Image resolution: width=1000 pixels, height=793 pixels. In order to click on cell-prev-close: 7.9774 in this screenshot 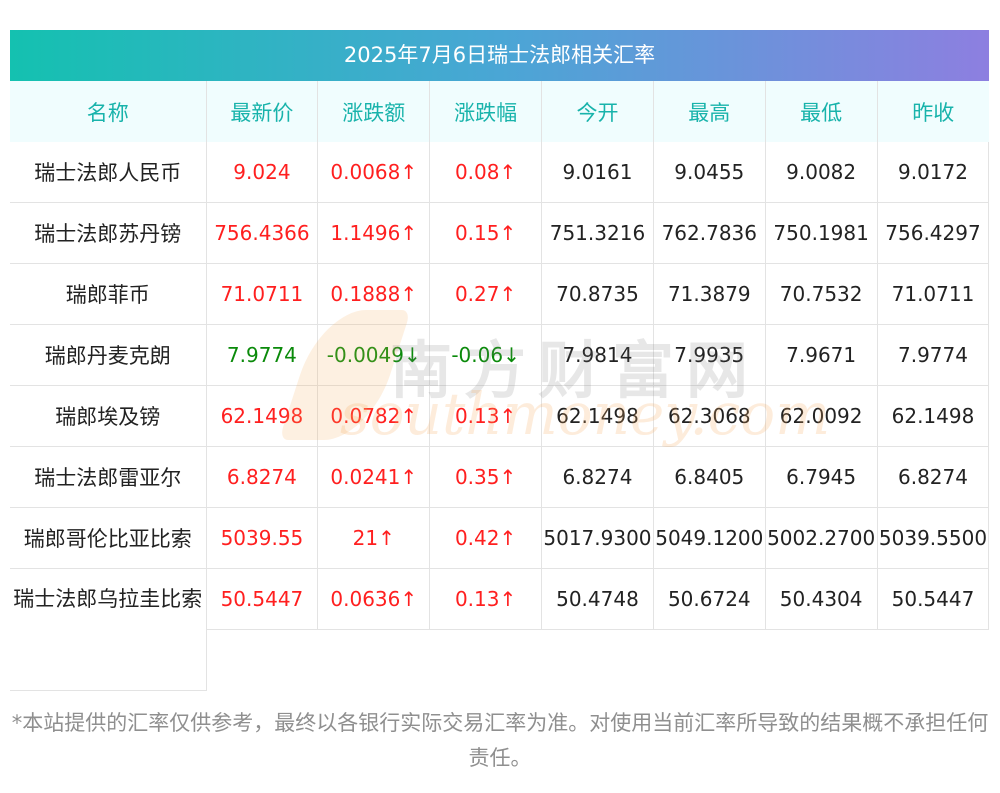, I will do `click(933, 355)`.